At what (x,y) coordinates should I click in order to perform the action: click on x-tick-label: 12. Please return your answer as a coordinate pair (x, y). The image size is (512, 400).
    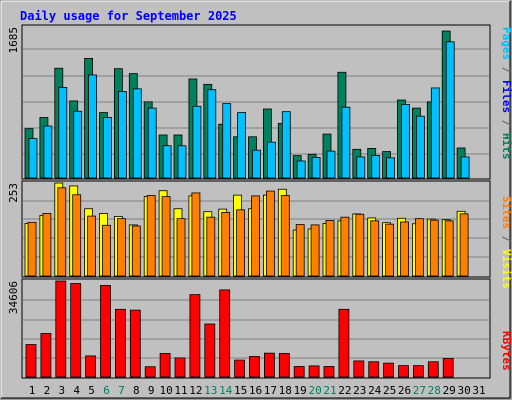
    Looking at the image, I should click on (195, 390).